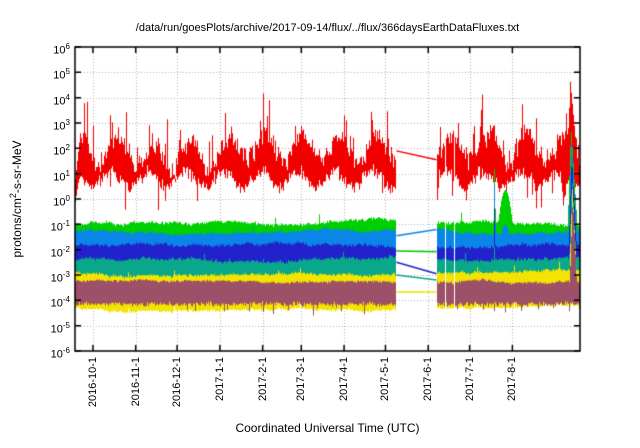  Describe the element at coordinates (92, 382) in the screenshot. I see `x-tick-label: 2016-10-1` at that location.